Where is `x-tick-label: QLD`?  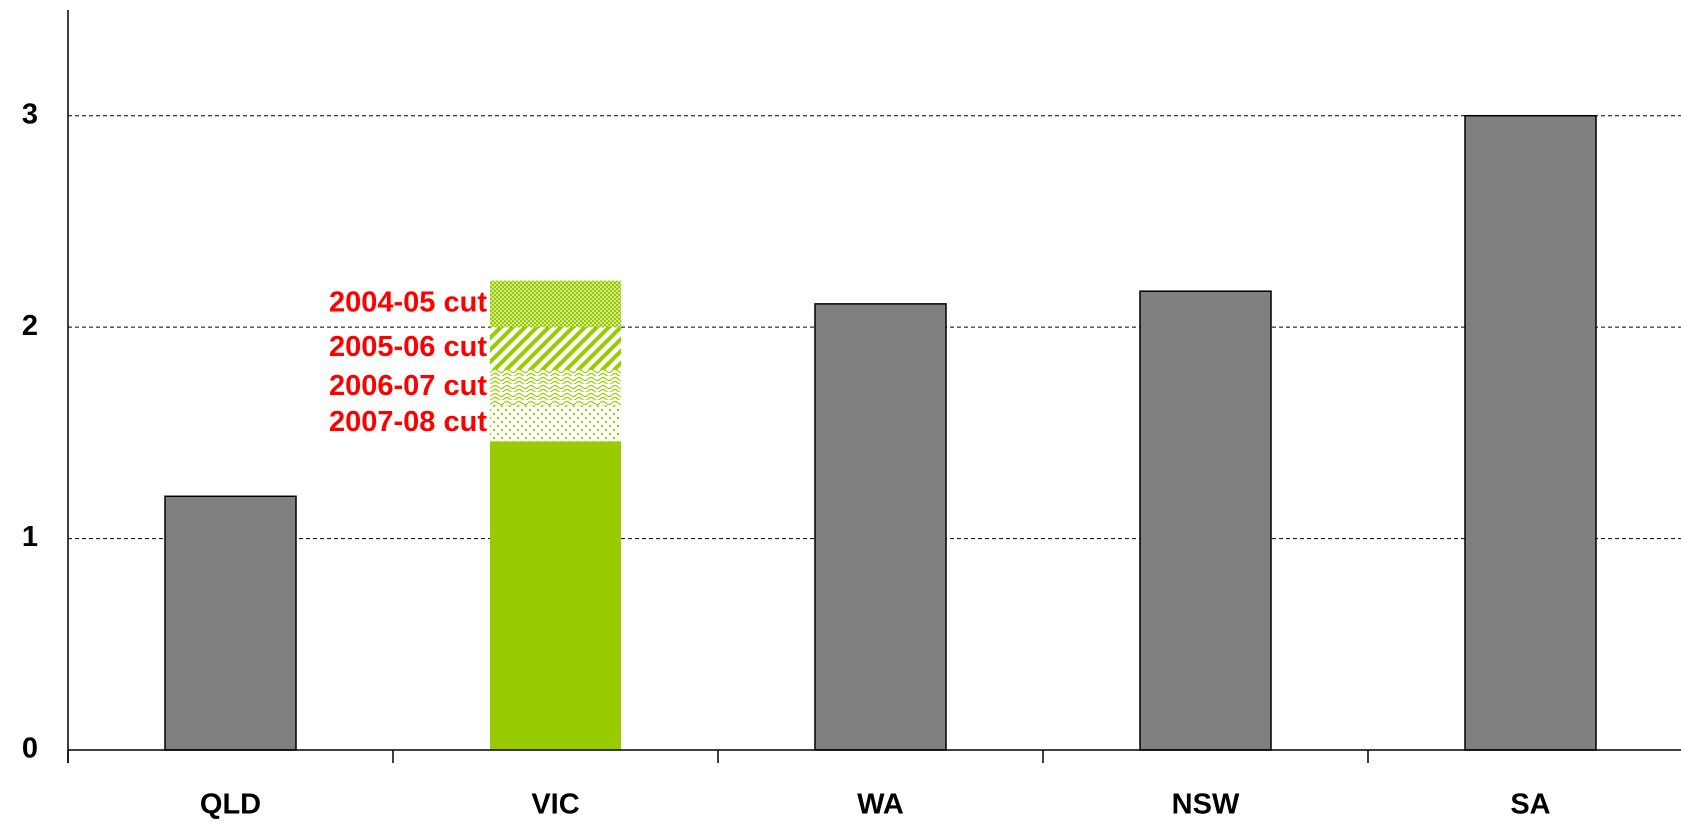 x-tick-label: QLD is located at coordinates (230, 805).